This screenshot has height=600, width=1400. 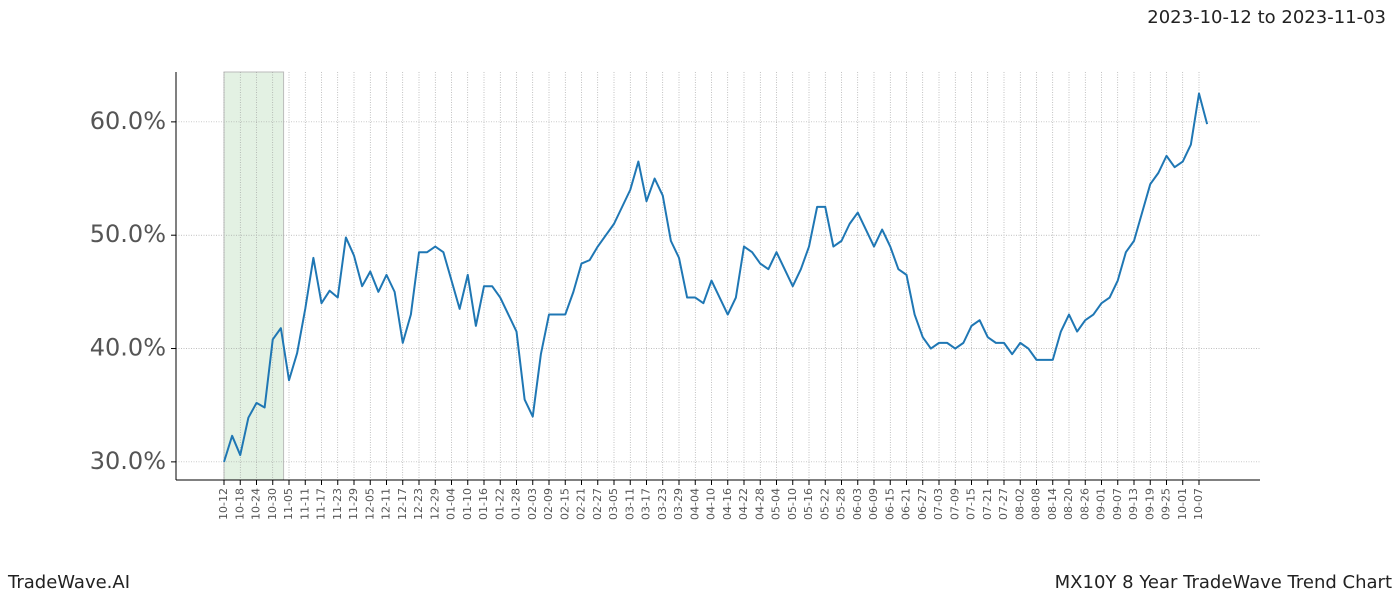 What do you see at coordinates (256, 504) in the screenshot?
I see `x-tick-label: 10-24` at bounding box center [256, 504].